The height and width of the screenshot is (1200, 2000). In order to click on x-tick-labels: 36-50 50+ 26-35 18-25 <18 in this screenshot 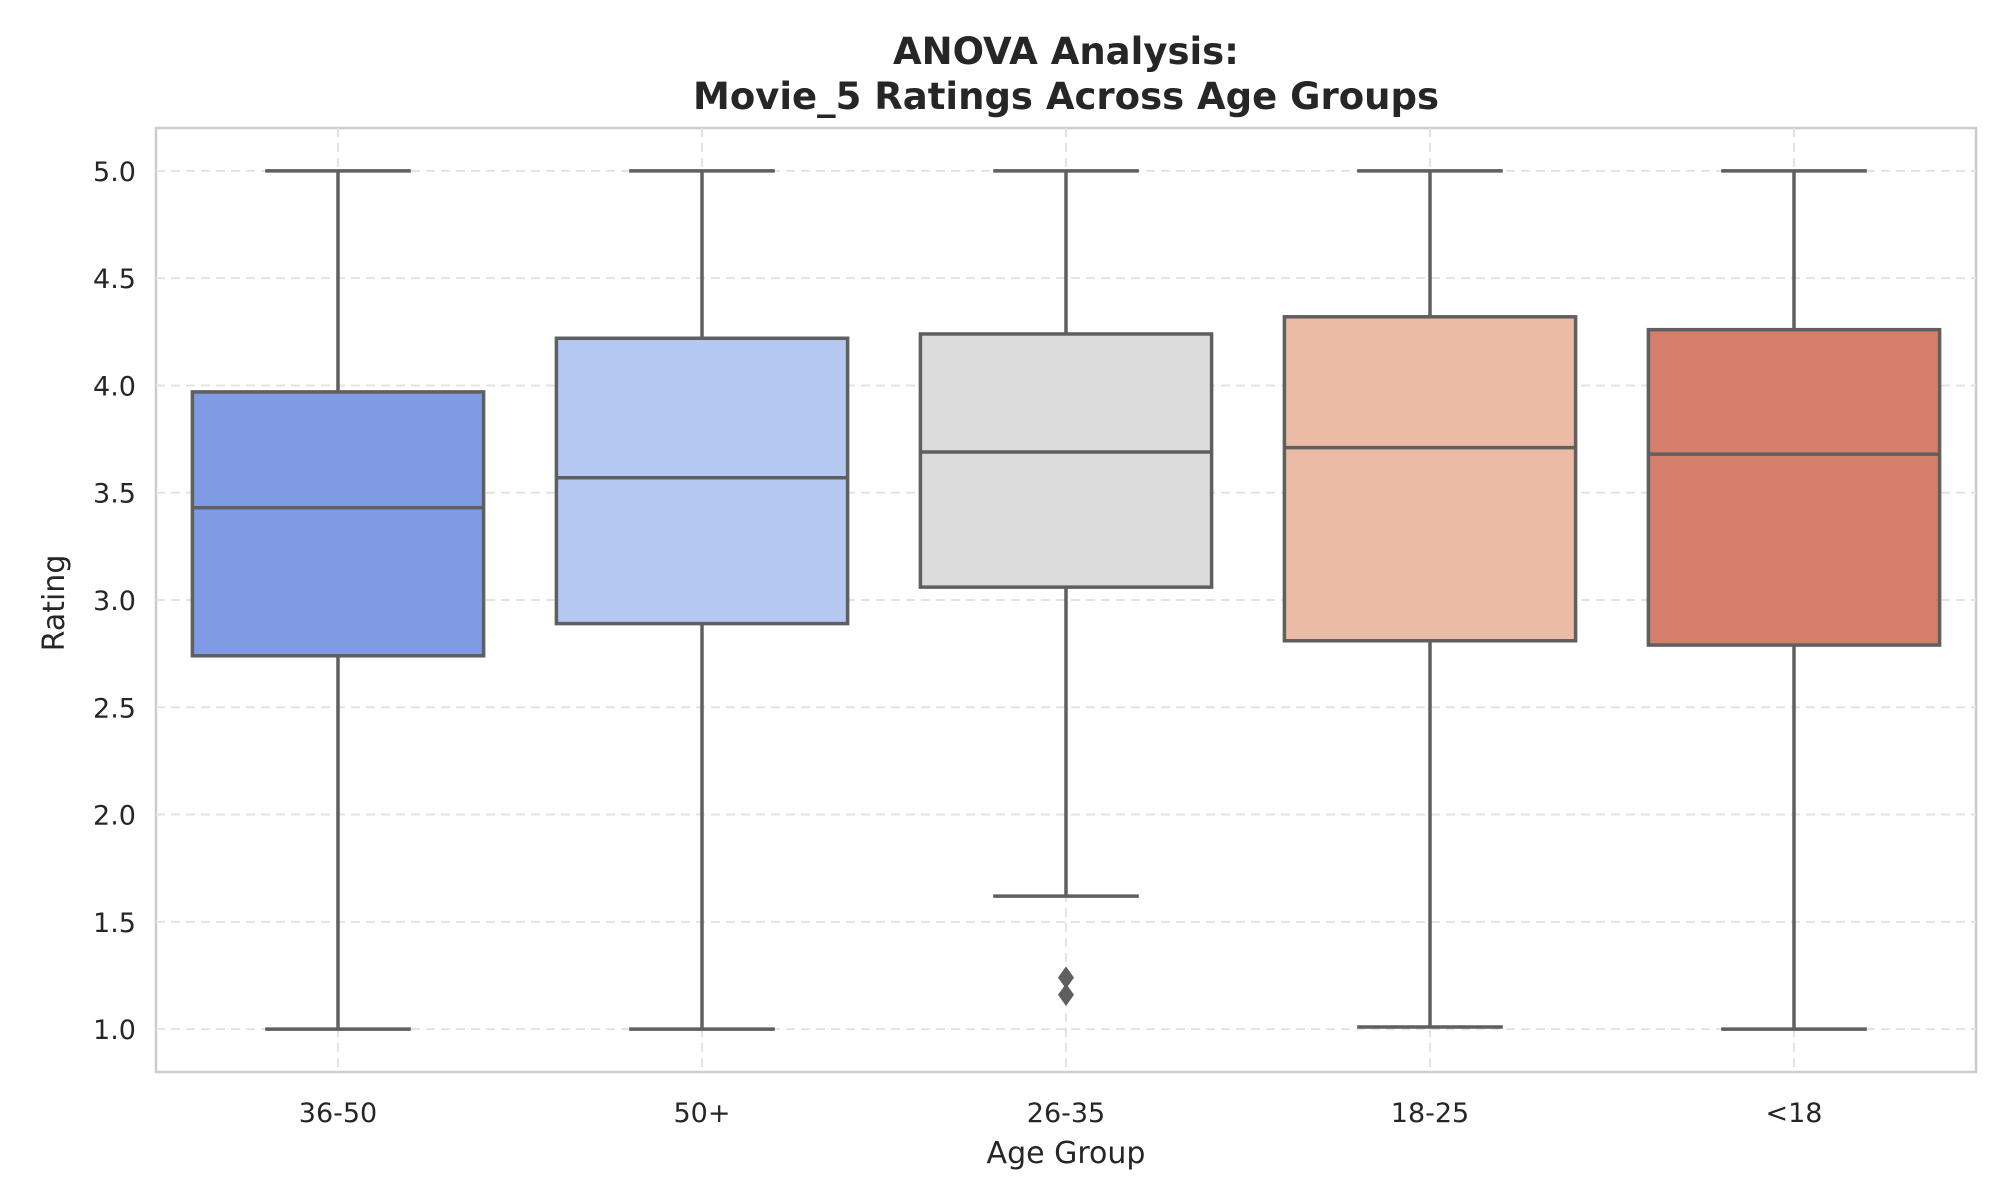, I will do `click(1061, 1113)`.